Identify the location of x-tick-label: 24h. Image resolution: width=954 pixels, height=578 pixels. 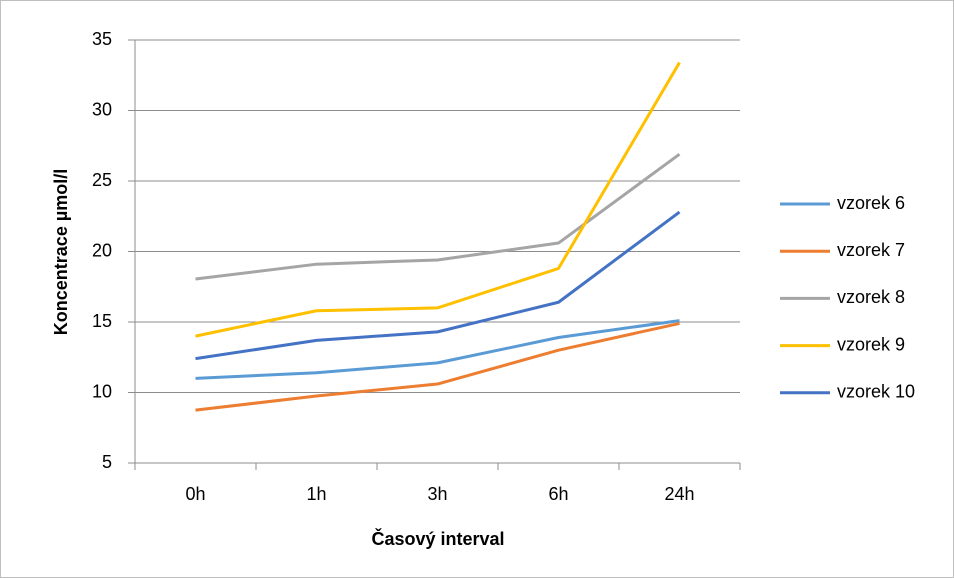
(679, 494).